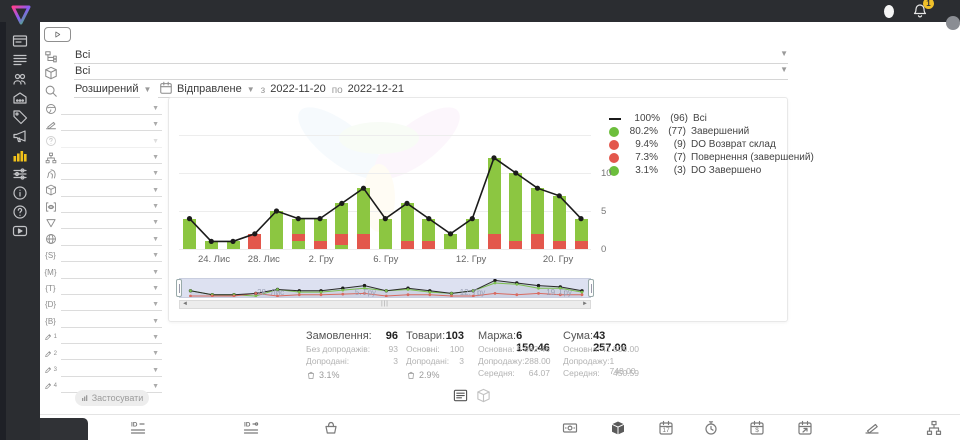 The image size is (960, 440). What do you see at coordinates (385, 181) in the screenshot?
I see `chart-plot-area` at bounding box center [385, 181].